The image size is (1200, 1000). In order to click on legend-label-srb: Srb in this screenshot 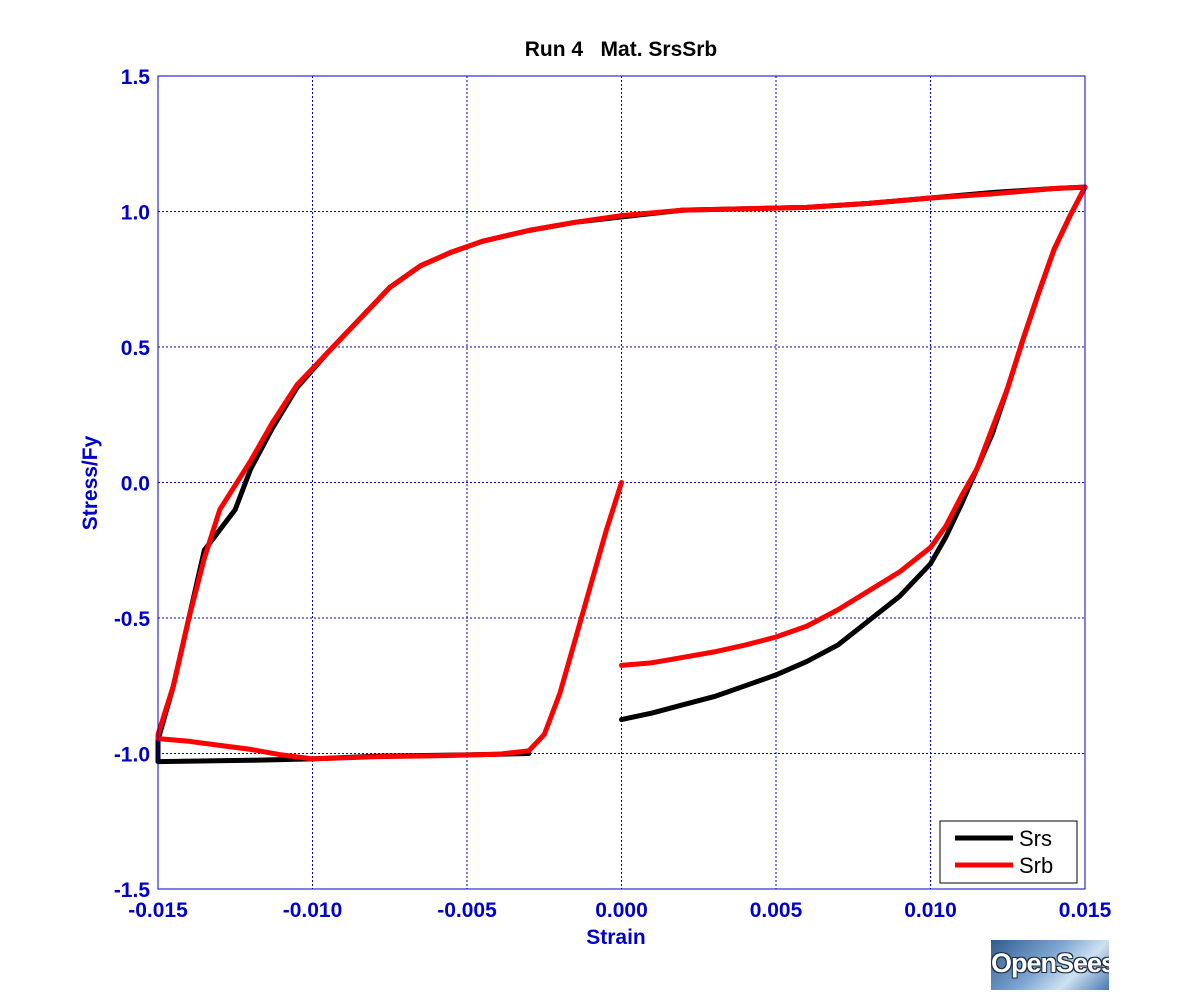, I will do `click(1036, 865)`.